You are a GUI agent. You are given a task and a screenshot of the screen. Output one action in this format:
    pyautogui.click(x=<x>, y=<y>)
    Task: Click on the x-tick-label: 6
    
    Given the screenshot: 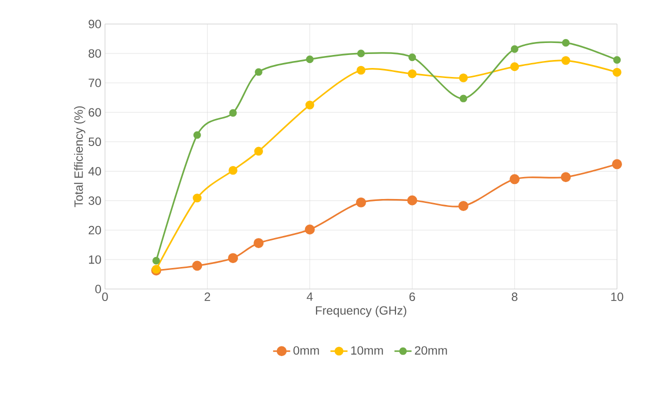 What is the action you would take?
    pyautogui.click(x=412, y=297)
    